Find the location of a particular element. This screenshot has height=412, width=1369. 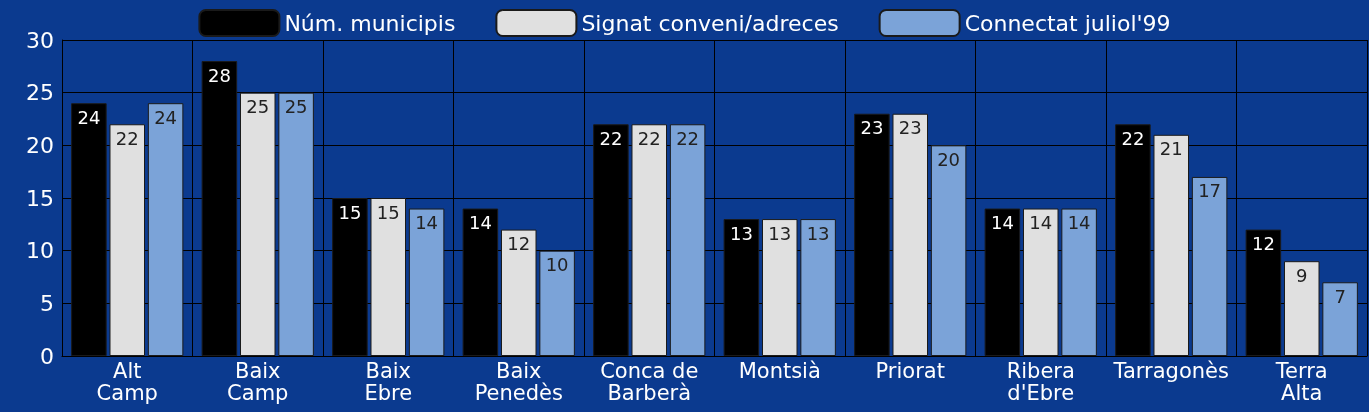

x-tick-label: Baix Ebre is located at coordinates (388, 382).